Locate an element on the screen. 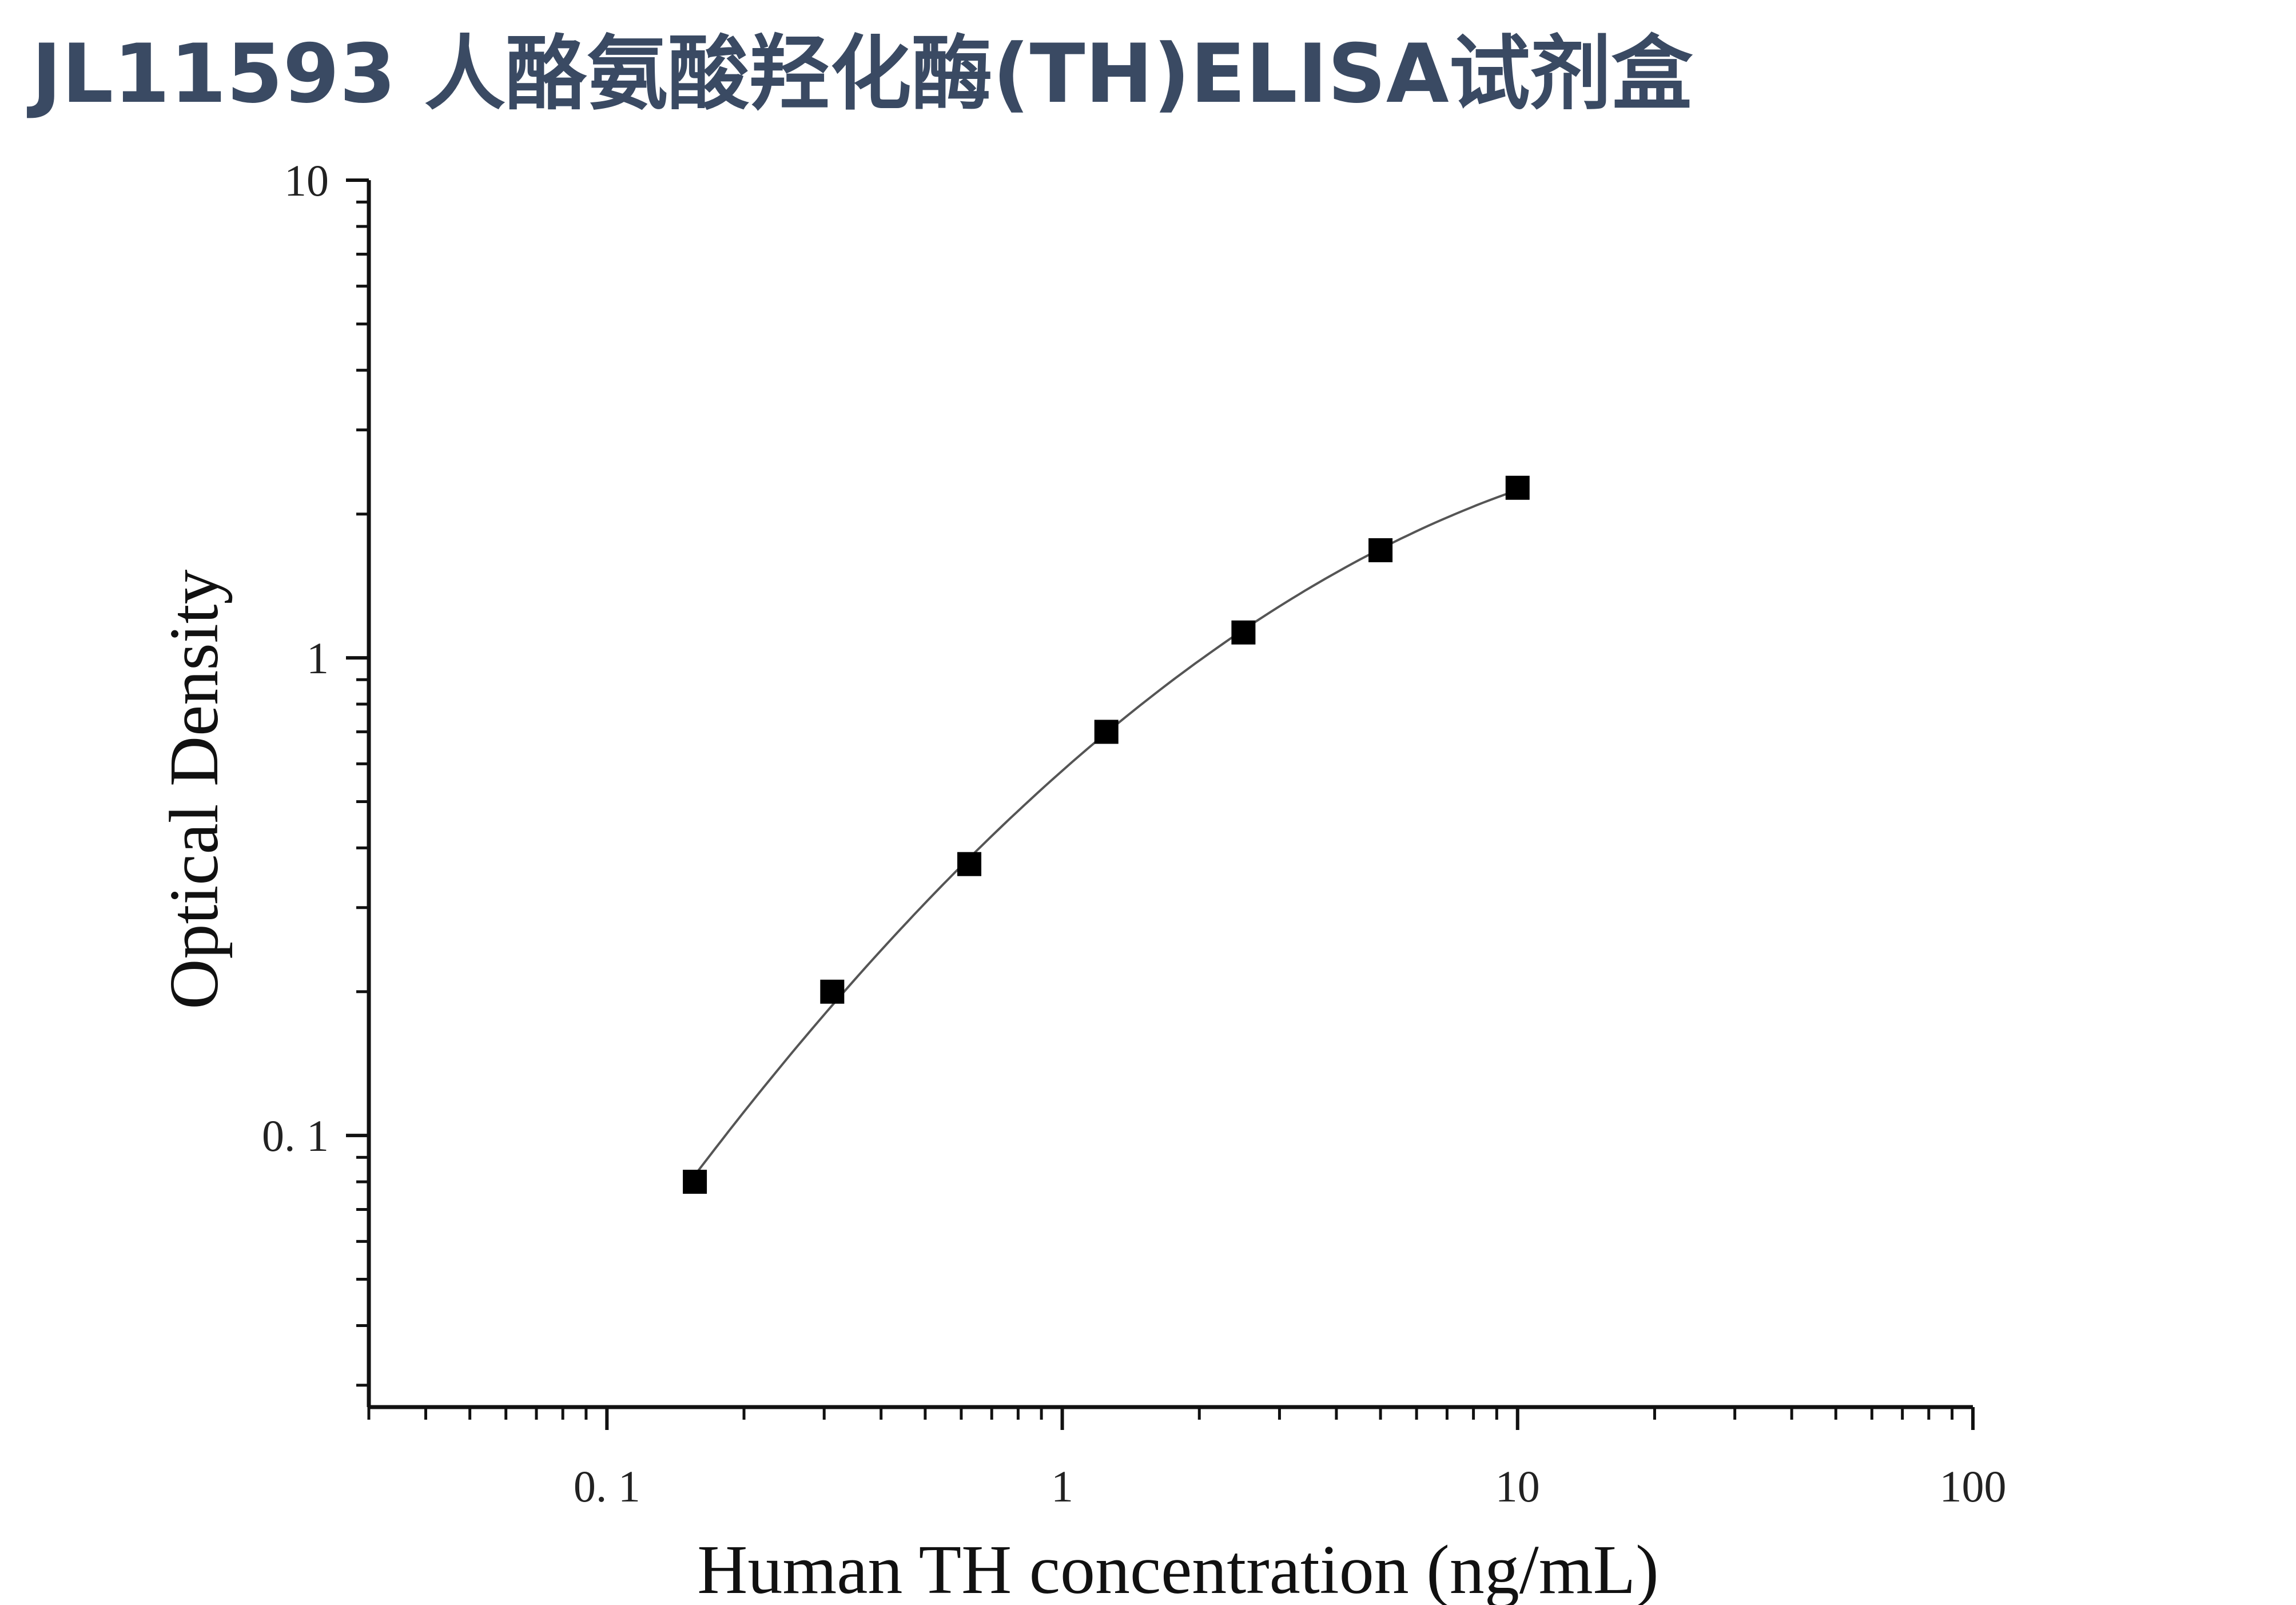 This screenshot has height=1605, width=2296. x-tick-label: 0. 1 is located at coordinates (607, 1486).